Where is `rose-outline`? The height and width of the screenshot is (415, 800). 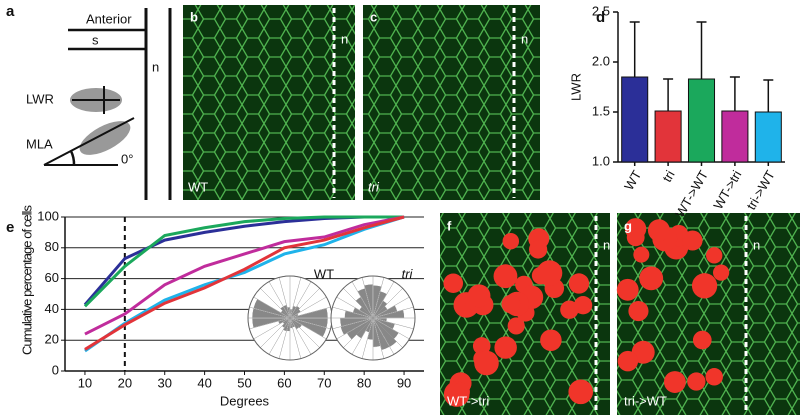 rose-outline is located at coordinates (373, 318).